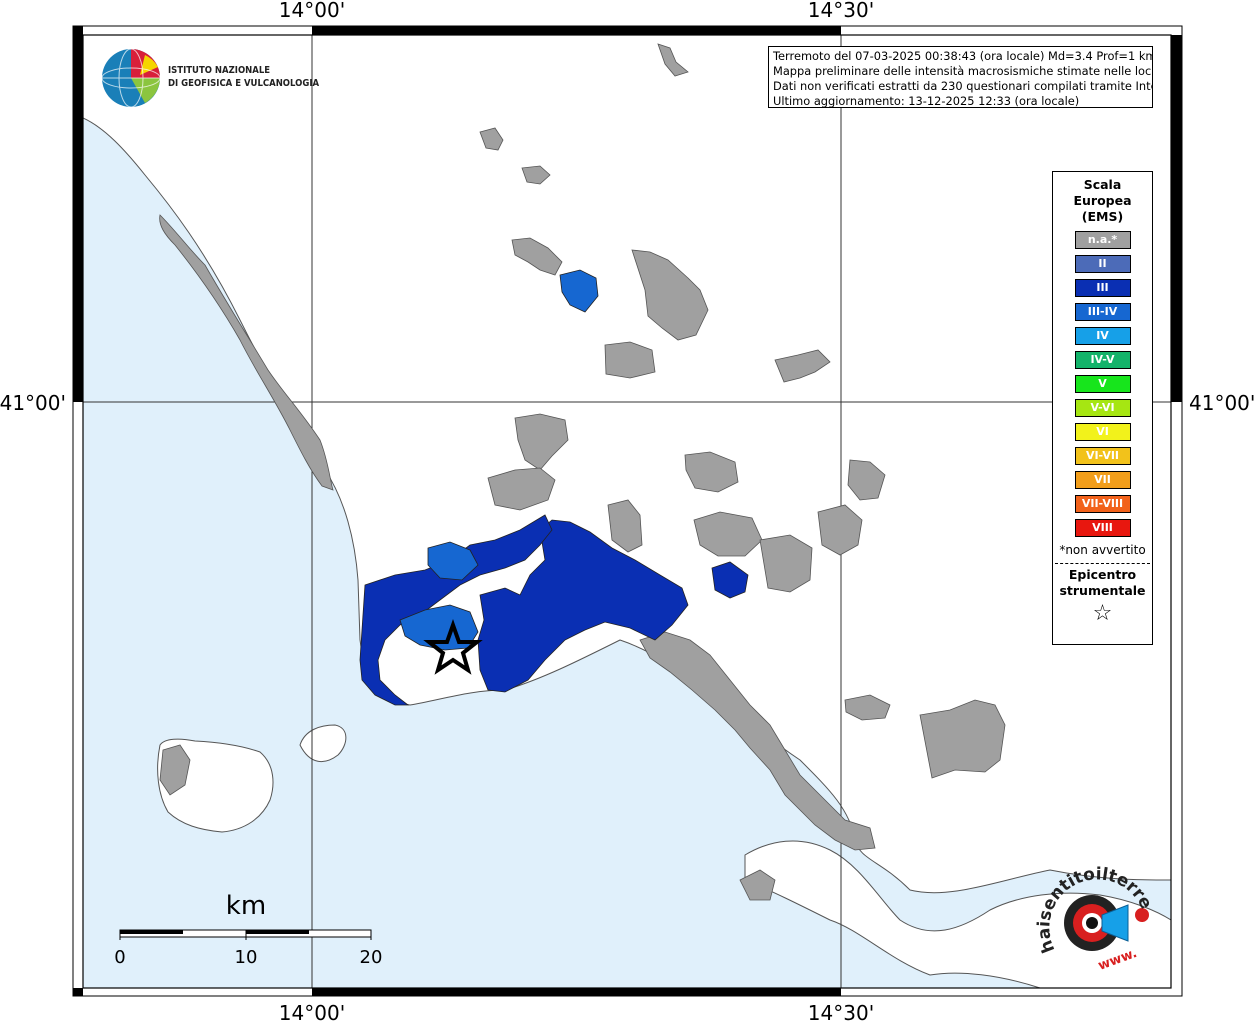 The width and height of the screenshot is (1255, 1024). I want to click on scale-label-20: 20, so click(371, 957).